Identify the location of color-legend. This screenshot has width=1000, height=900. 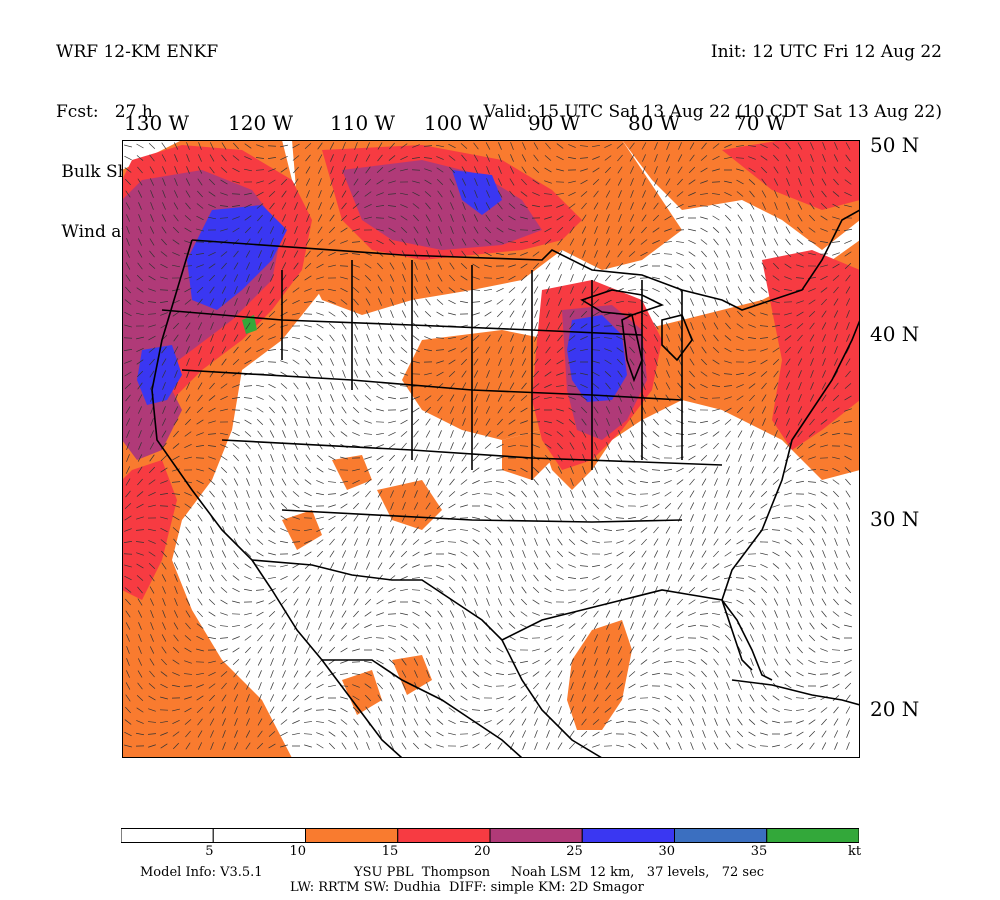
(490, 835).